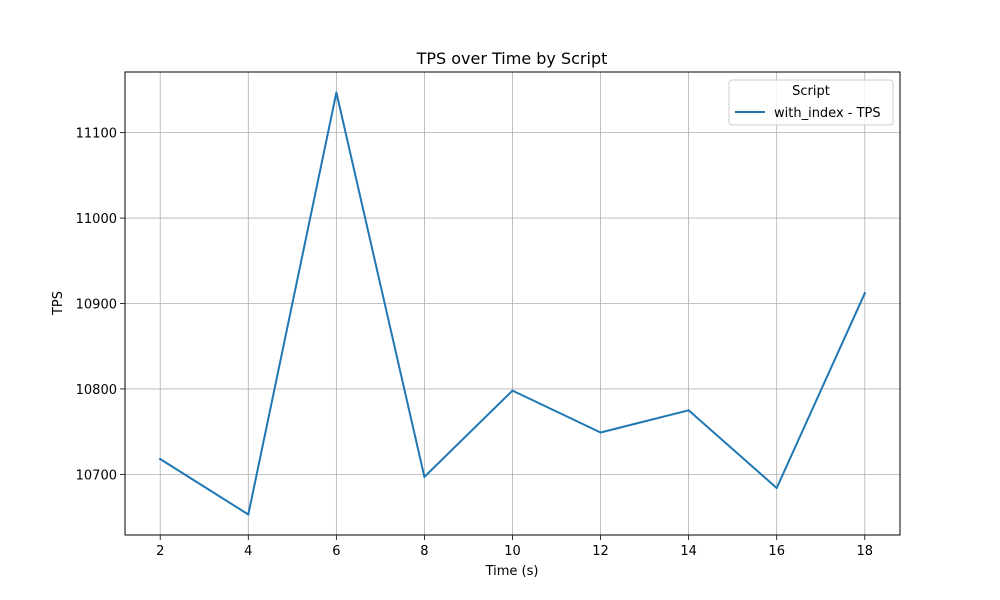 This screenshot has width=1000, height=600. What do you see at coordinates (336, 551) in the screenshot?
I see `x-tick-label: 6` at bounding box center [336, 551].